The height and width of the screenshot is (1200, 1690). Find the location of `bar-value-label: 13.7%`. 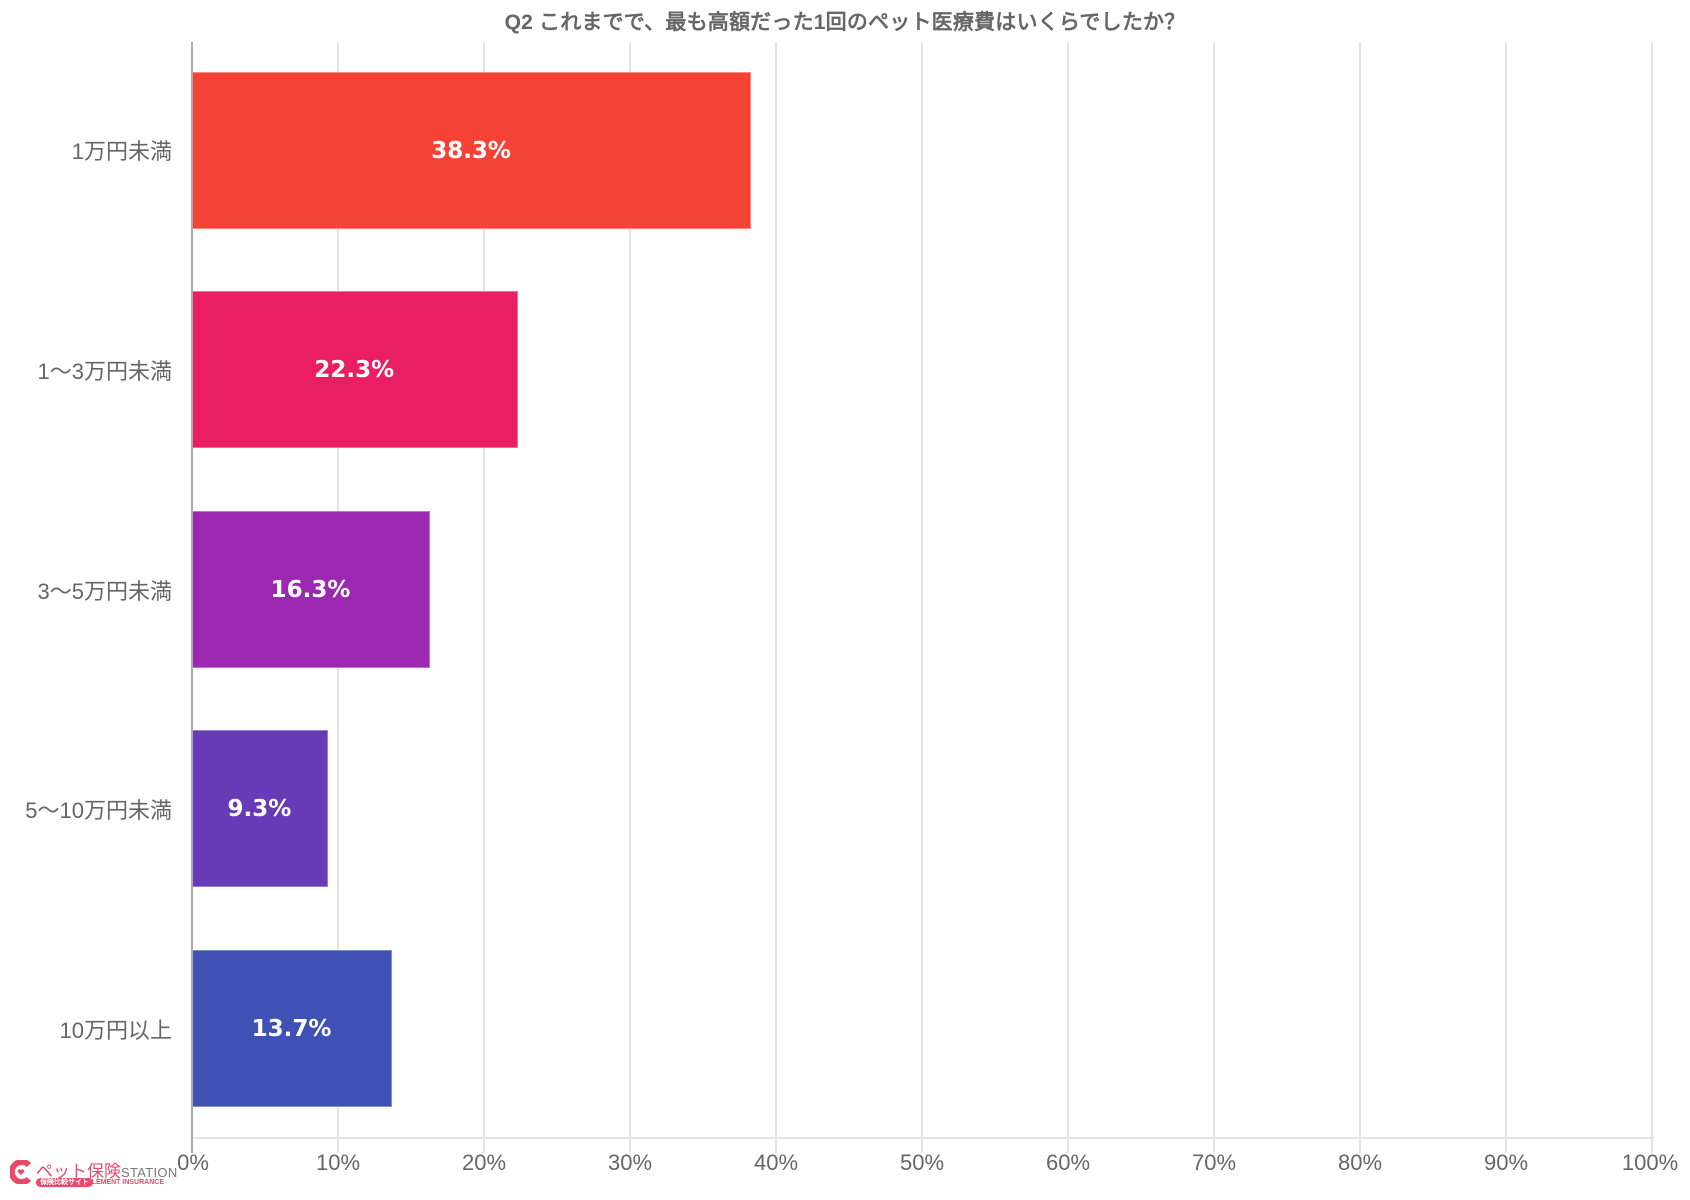

bar-value-label: 13.7% is located at coordinates (291, 1028).